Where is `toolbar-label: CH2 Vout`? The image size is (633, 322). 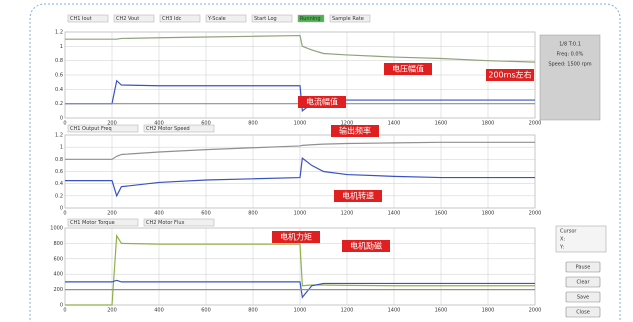
toolbar-label: CH2 Vout is located at coordinates (127, 19).